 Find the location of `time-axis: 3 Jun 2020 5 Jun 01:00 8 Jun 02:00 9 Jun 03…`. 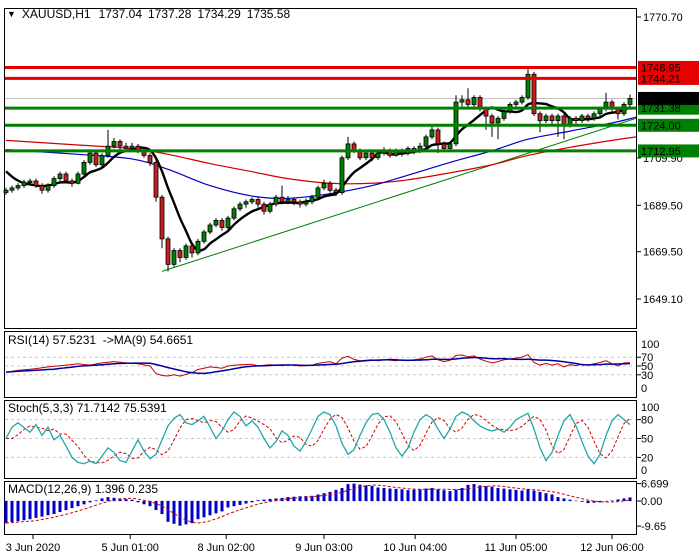

time-axis: 3 Jun 2020 5 Jun 01:00 8 Jun 02:00 9 Jun 03… is located at coordinates (325, 544).